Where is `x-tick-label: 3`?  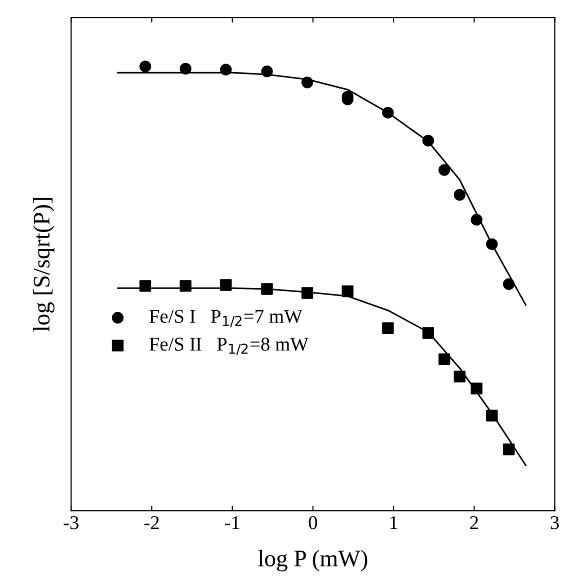 x-tick-label: 3 is located at coordinates (554, 523).